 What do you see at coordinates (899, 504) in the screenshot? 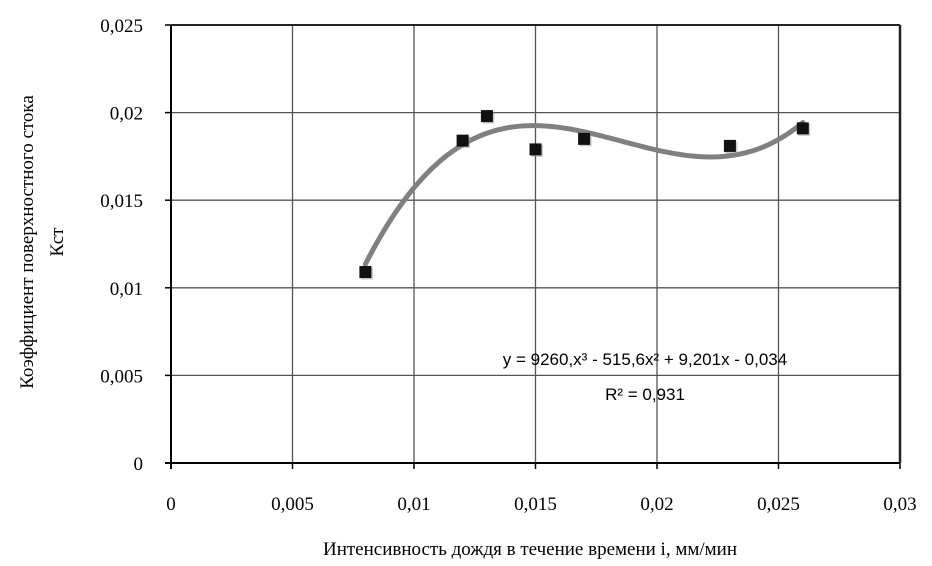
I see `x-tick-label: 0,03` at bounding box center [899, 504].